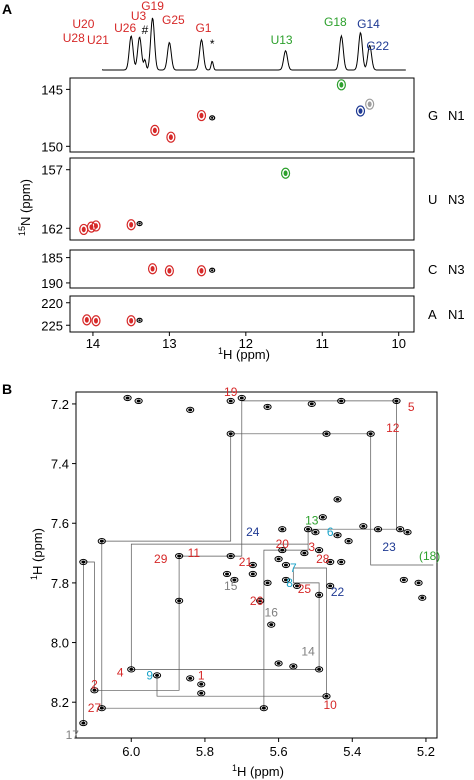 Image resolution: width=474 pixels, height=780 pixels. What do you see at coordinates (201, 675) in the screenshot?
I see `residue-label: 1` at bounding box center [201, 675].